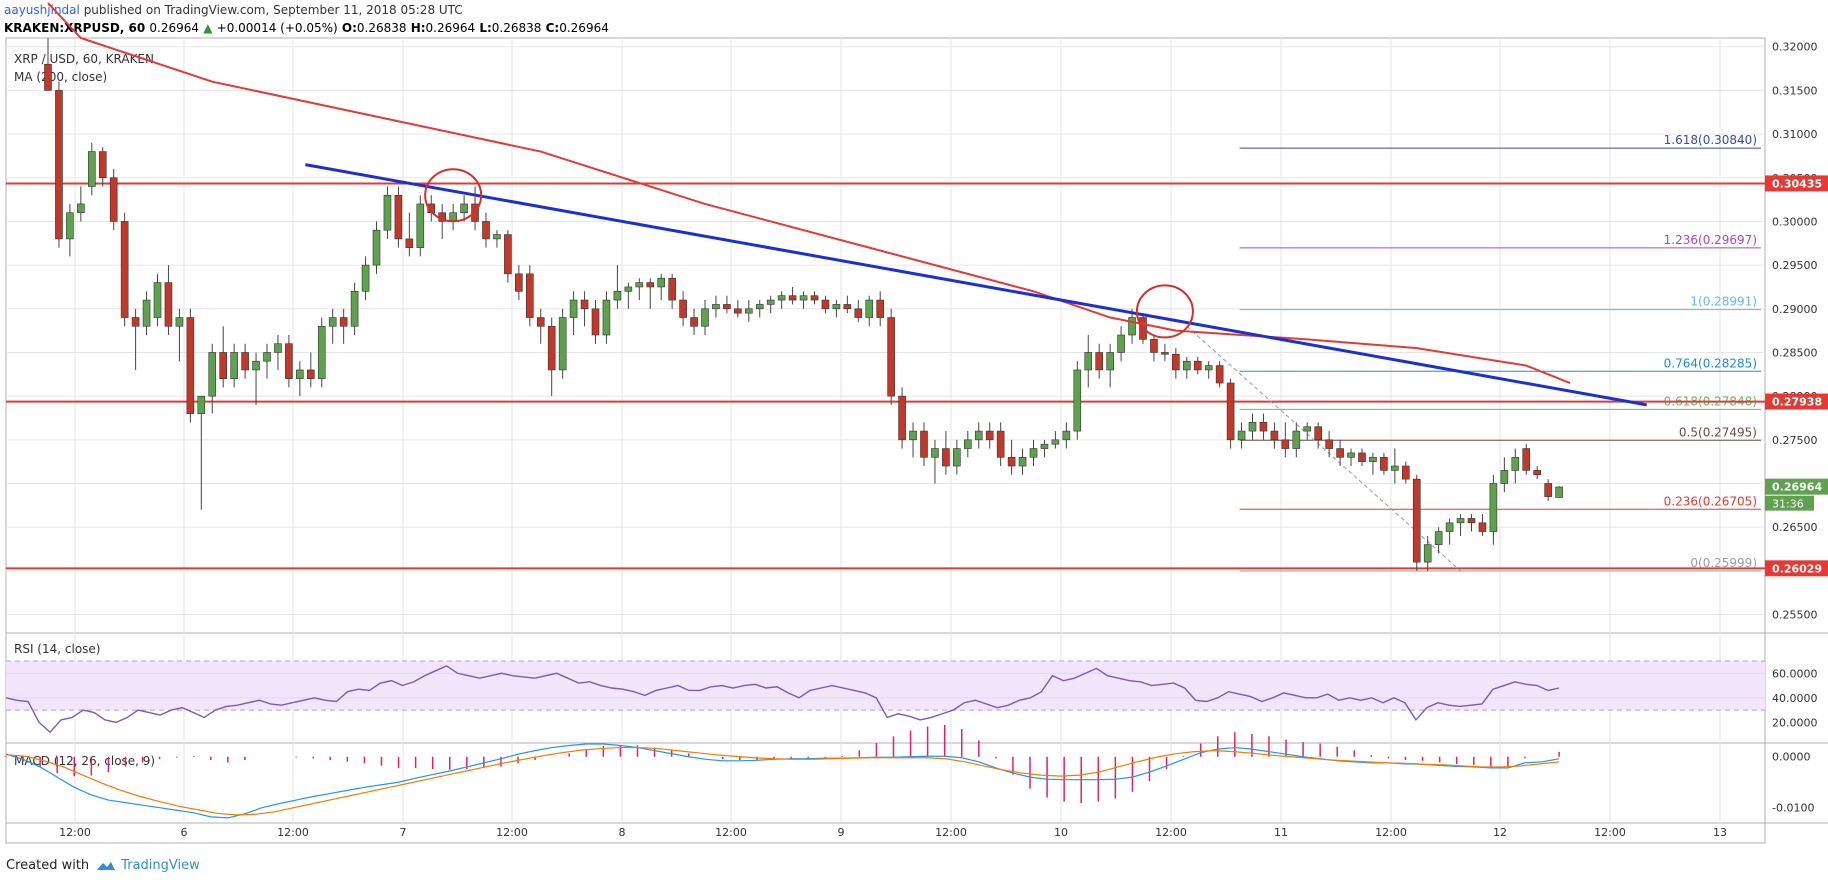 The width and height of the screenshot is (1828, 885). I want to click on rsi-line, so click(782, 699).